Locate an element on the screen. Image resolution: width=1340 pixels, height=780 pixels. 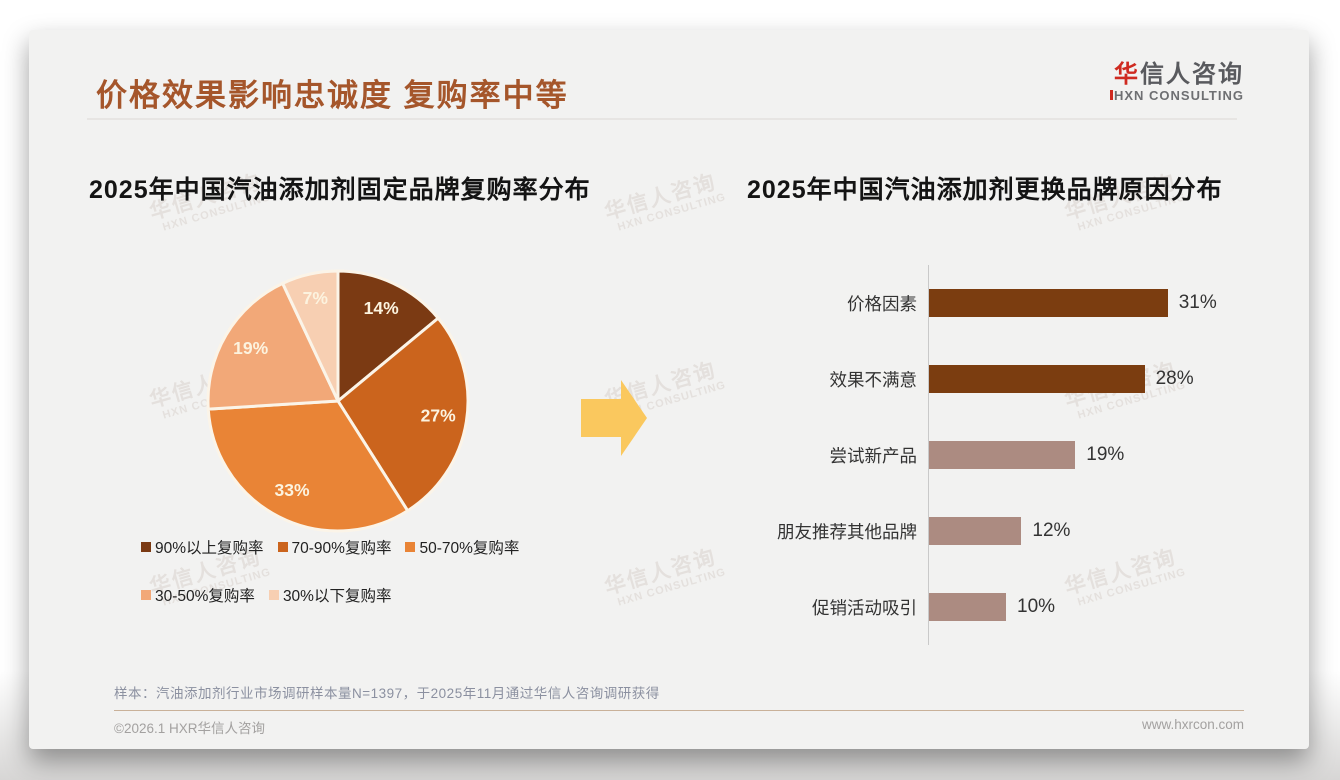
bar-category-label: 尝试新产品 is located at coordinates (873, 455).